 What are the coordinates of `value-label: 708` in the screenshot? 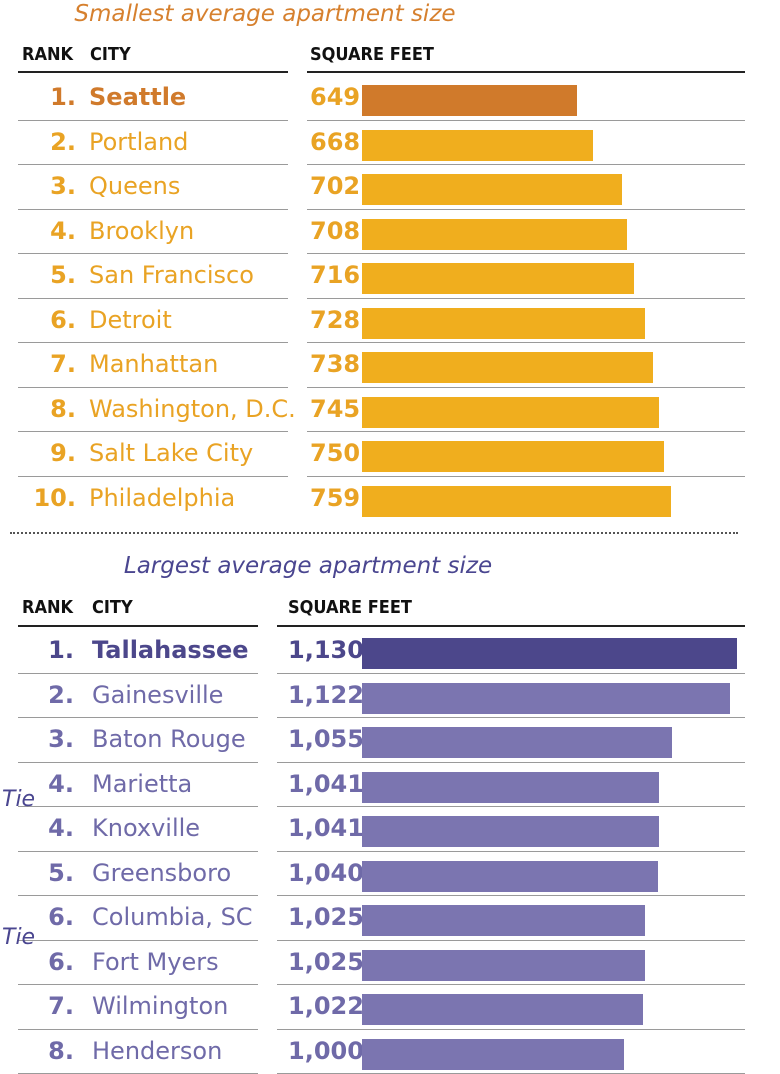 It's located at (335, 230).